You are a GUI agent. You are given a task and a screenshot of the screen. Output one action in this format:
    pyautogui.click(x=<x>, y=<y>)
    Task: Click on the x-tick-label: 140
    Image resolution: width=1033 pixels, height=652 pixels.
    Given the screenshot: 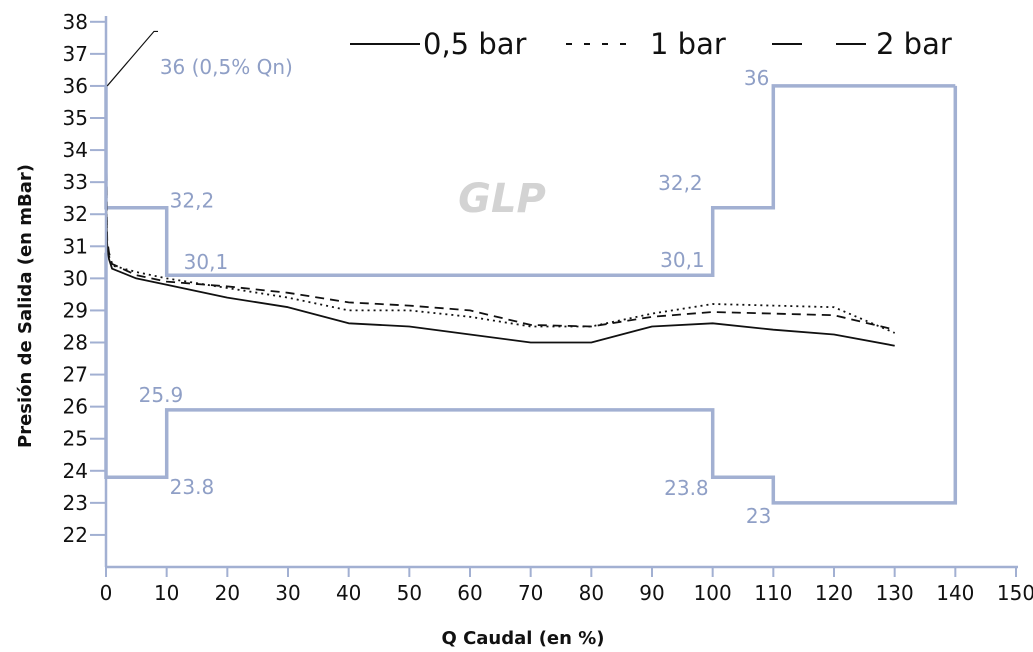 What is the action you would take?
    pyautogui.click(x=955, y=593)
    